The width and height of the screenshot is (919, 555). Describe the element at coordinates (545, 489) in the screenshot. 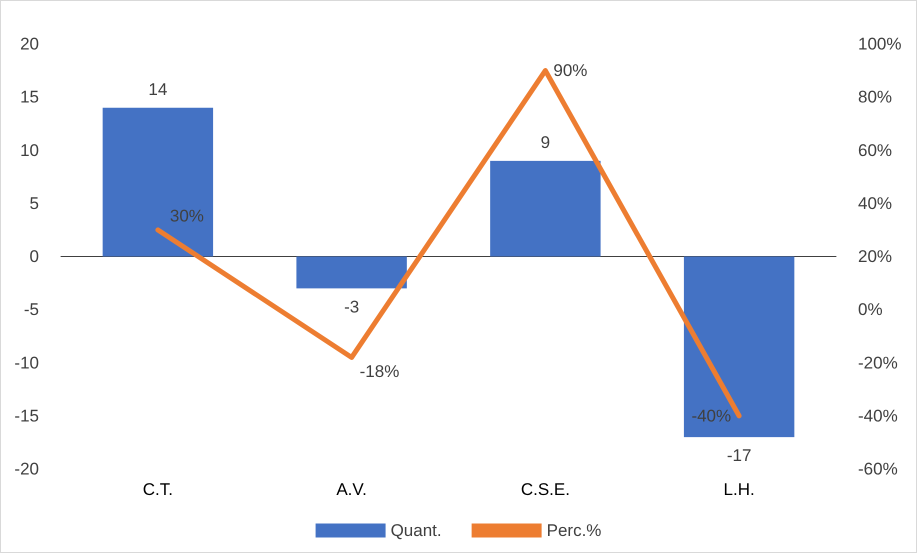

I see `x-tick-label: C.S.E.` at that location.